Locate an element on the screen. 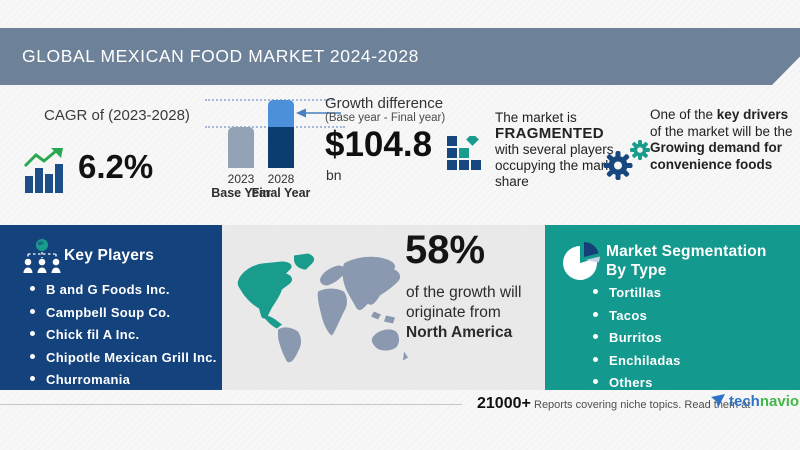  world-map is located at coordinates (322, 308).